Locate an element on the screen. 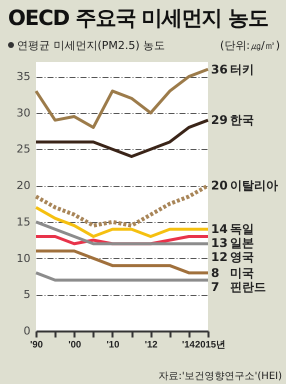 This screenshot has width=286, height=384. x-tick-label: 2015년 is located at coordinates (210, 345).